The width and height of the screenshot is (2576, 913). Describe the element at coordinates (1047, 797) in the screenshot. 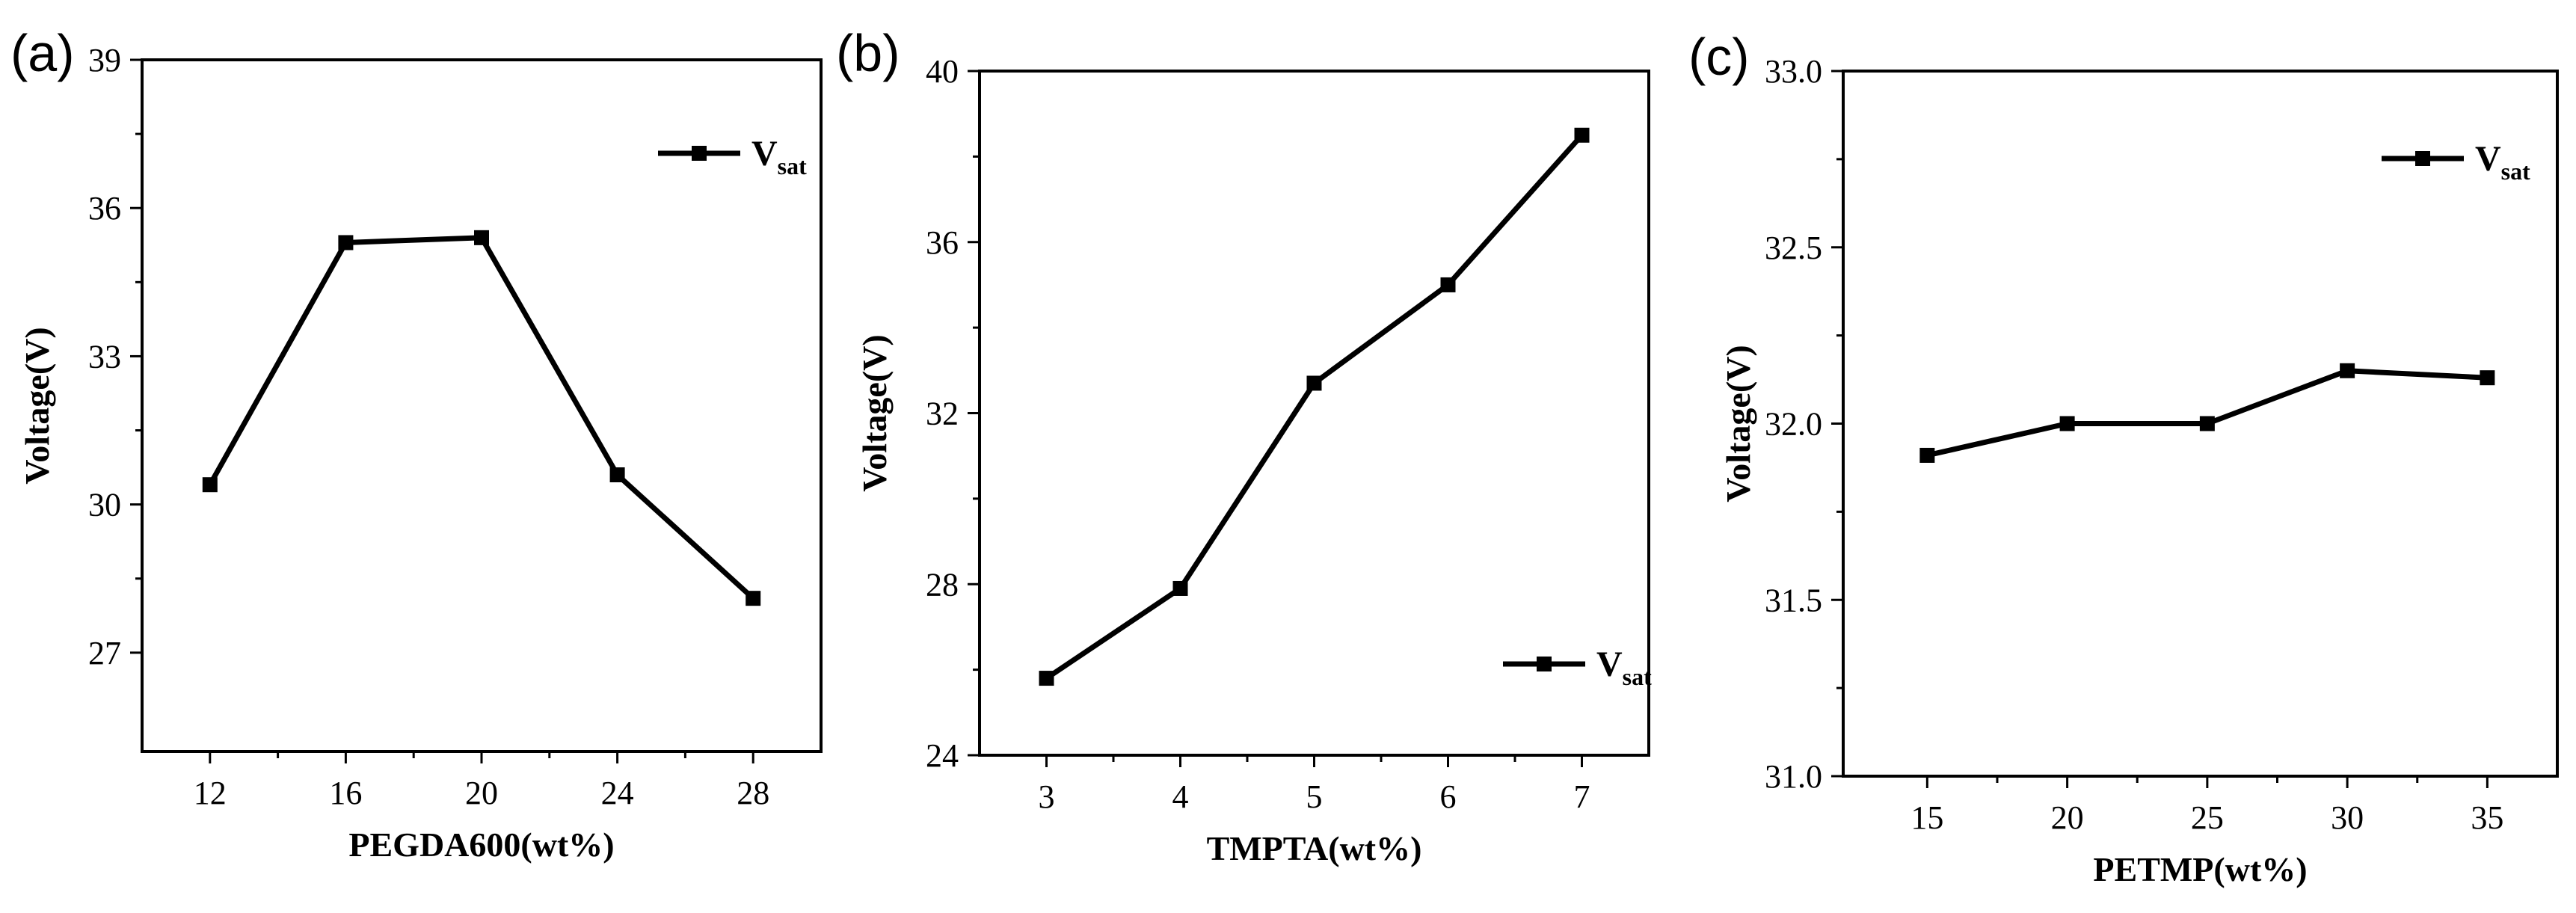

I see `x-tick-label: 3` at that location.